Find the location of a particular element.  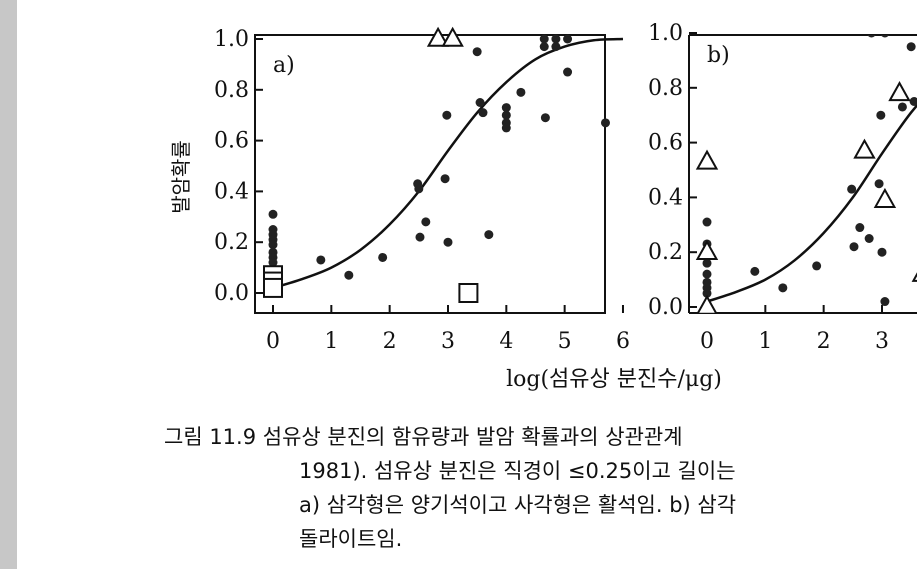

panel-a-x-tick-label: 1 is located at coordinates (331, 341).